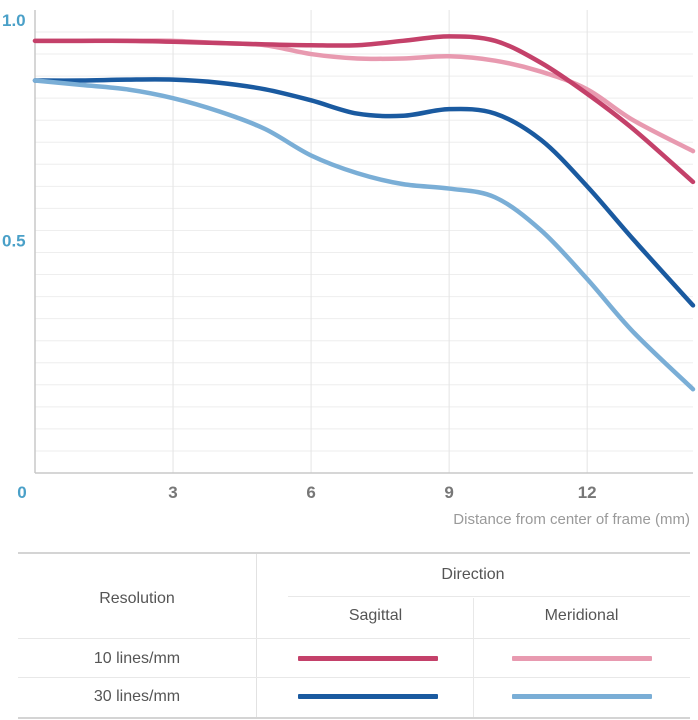  What do you see at coordinates (354, 718) in the screenshot?
I see `legend-bottom-border` at bounding box center [354, 718].